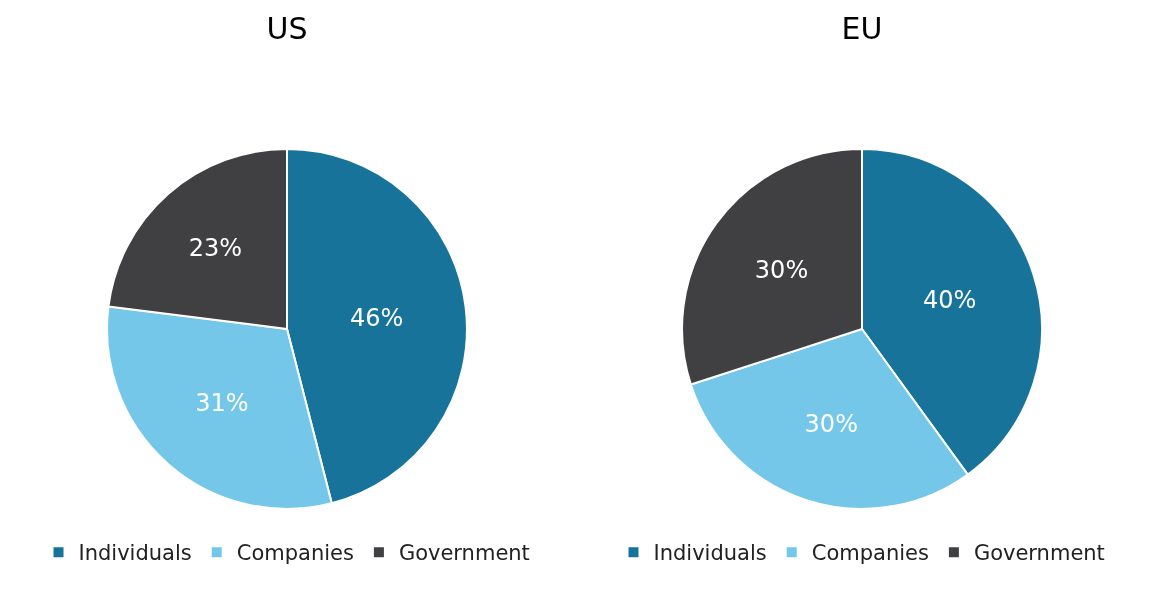 The width and height of the screenshot is (1149, 613). I want to click on data-label: 23%, so click(215, 247).